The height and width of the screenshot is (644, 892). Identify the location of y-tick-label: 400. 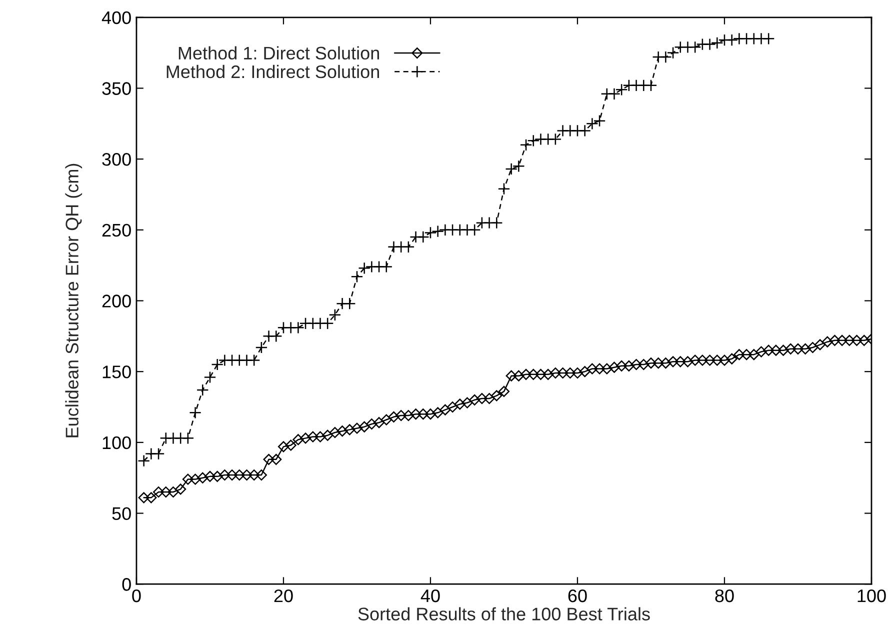
(116, 17).